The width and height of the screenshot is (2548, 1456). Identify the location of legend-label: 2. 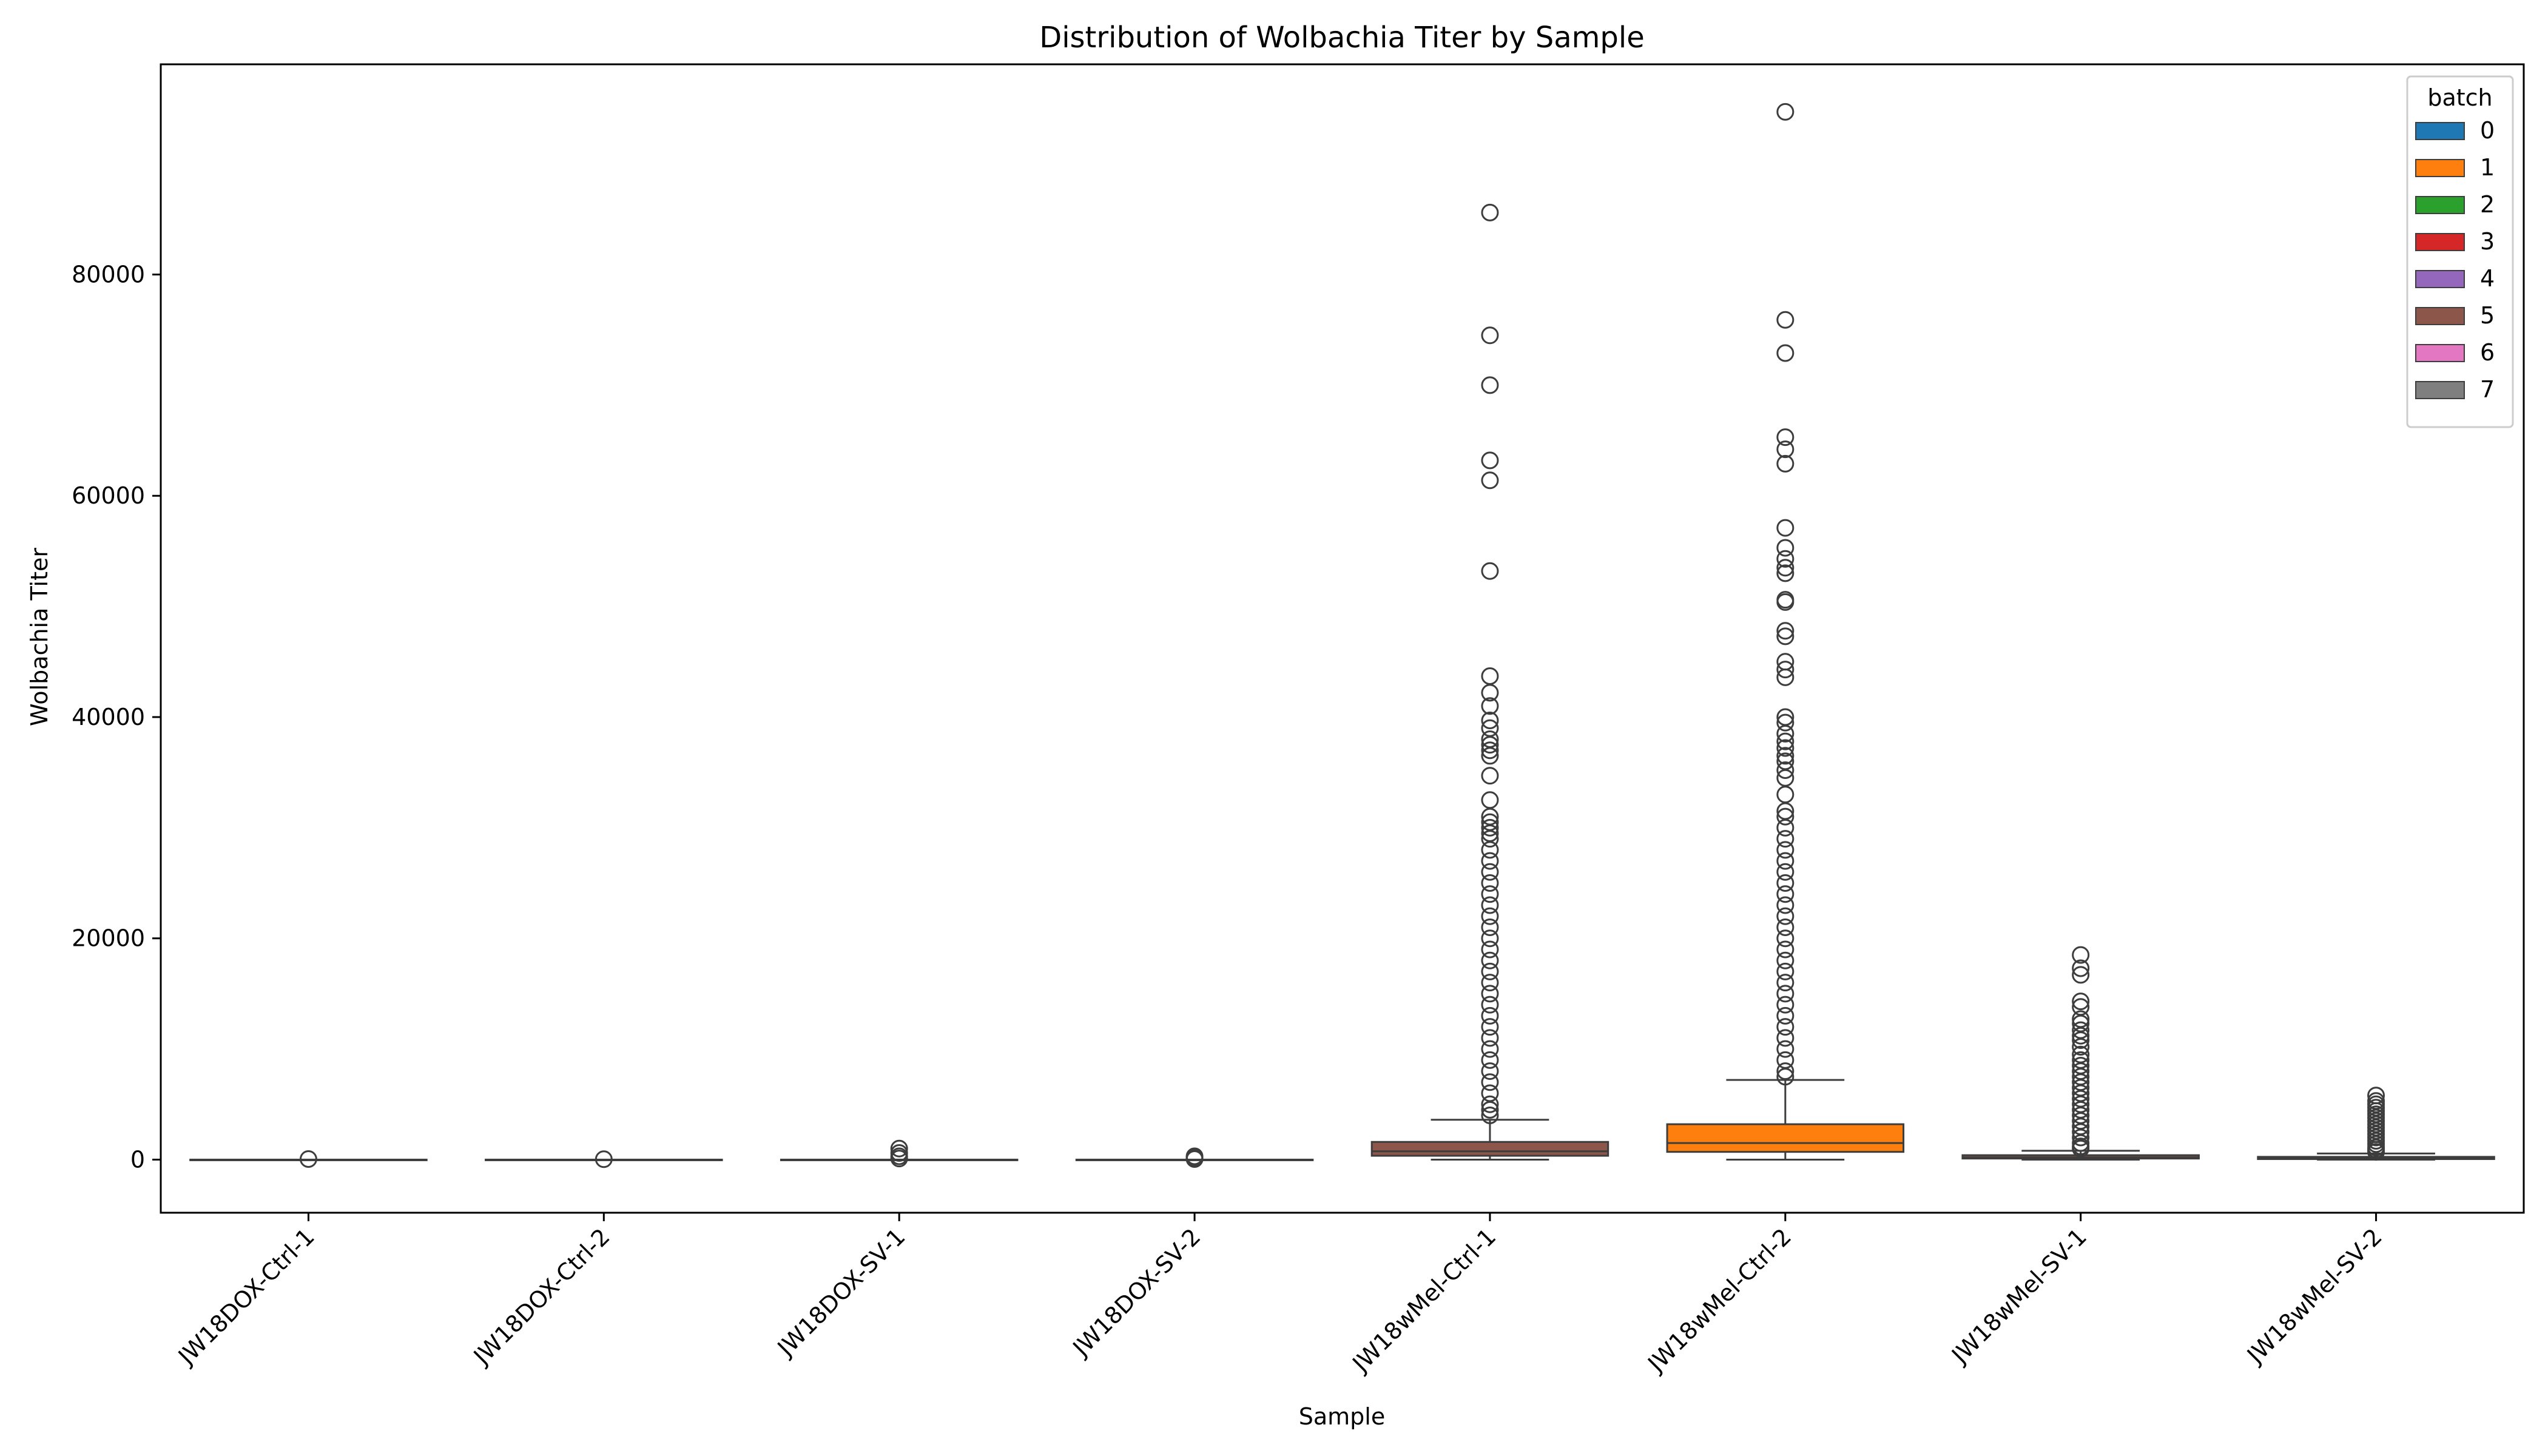
(2487, 204).